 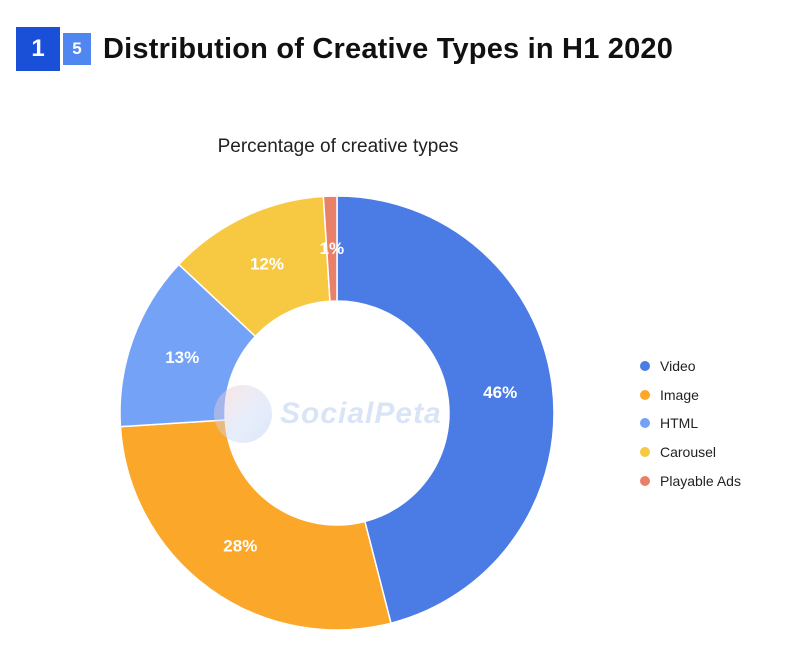 I want to click on slice-label-carousel: 12%, so click(x=267, y=264).